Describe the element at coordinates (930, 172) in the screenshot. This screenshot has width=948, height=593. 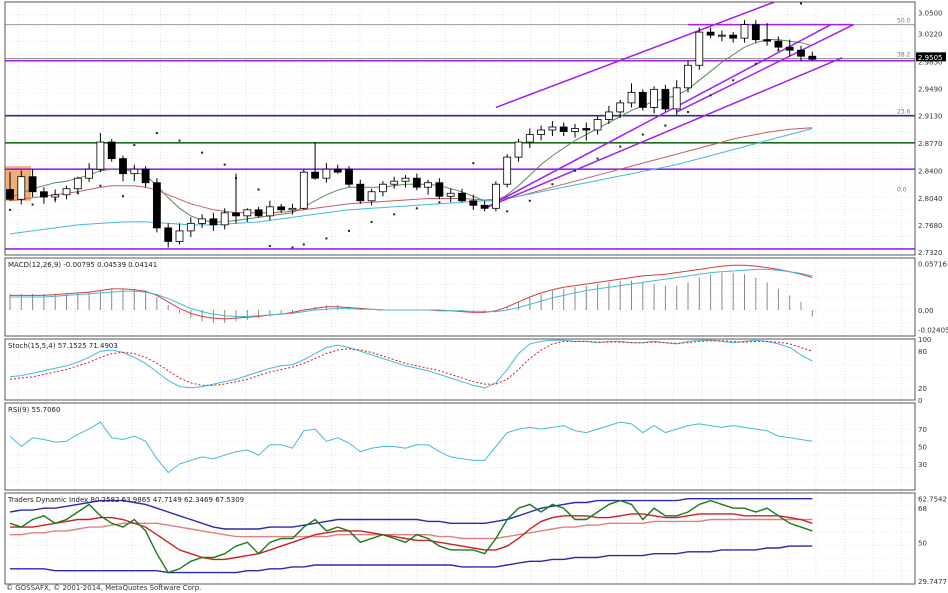
I see `price-axis-label: 2.8400` at that location.